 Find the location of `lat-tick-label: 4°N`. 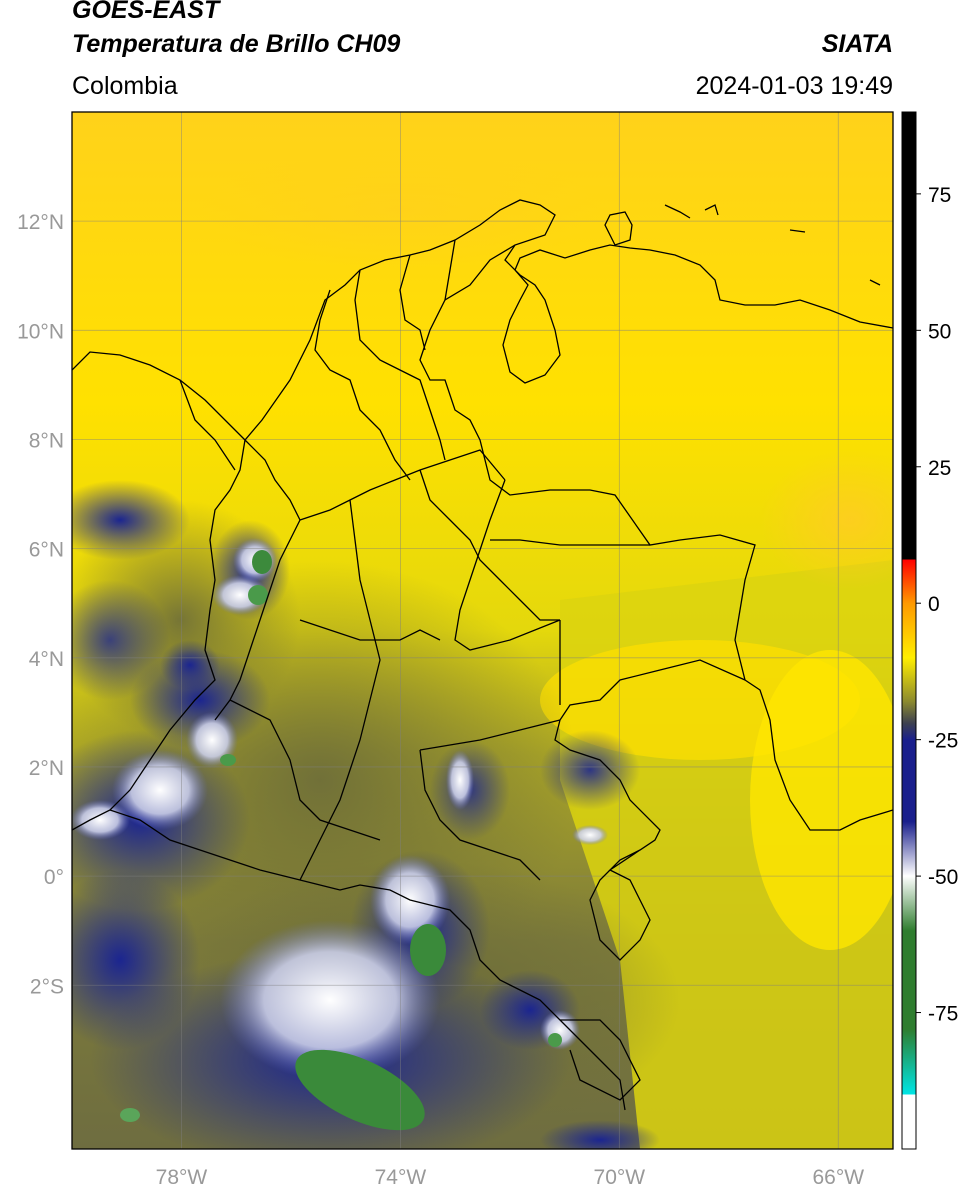

lat-tick-label: 4°N is located at coordinates (46, 659).